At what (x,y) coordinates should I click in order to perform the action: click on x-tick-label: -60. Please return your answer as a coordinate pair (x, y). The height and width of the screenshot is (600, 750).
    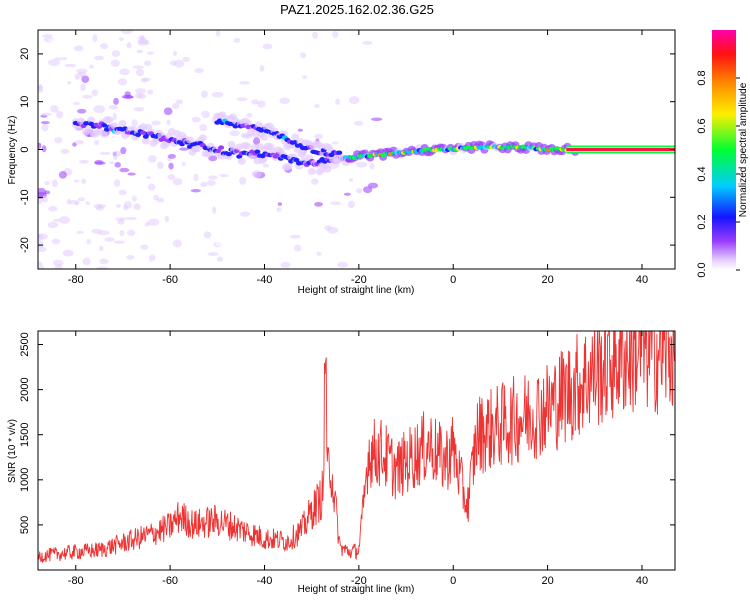
    Looking at the image, I should click on (170, 581).